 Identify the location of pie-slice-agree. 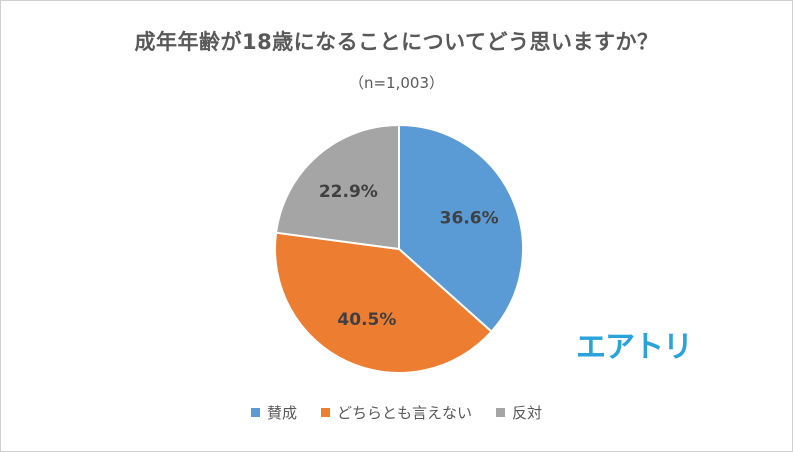
(461, 228).